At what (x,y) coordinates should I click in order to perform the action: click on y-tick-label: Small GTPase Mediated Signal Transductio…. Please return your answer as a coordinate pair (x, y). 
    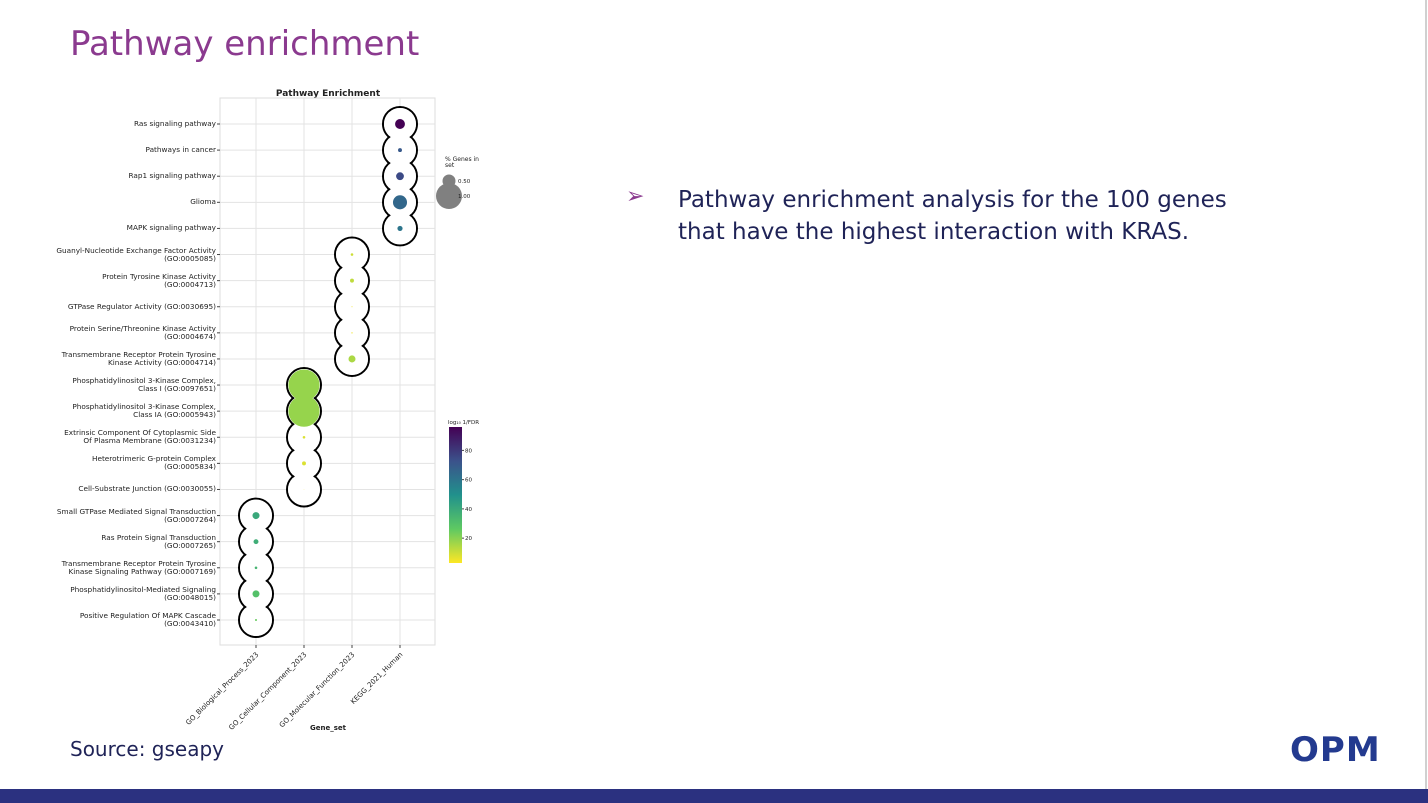
    Looking at the image, I should click on (136, 515).